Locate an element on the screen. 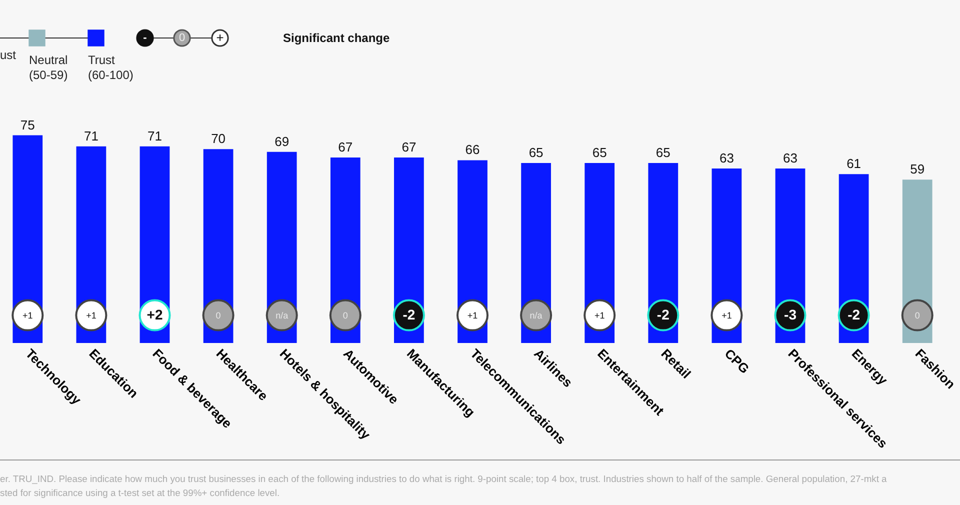 Image resolution: width=960 pixels, height=505 pixels. data-label: 66 is located at coordinates (472, 150).